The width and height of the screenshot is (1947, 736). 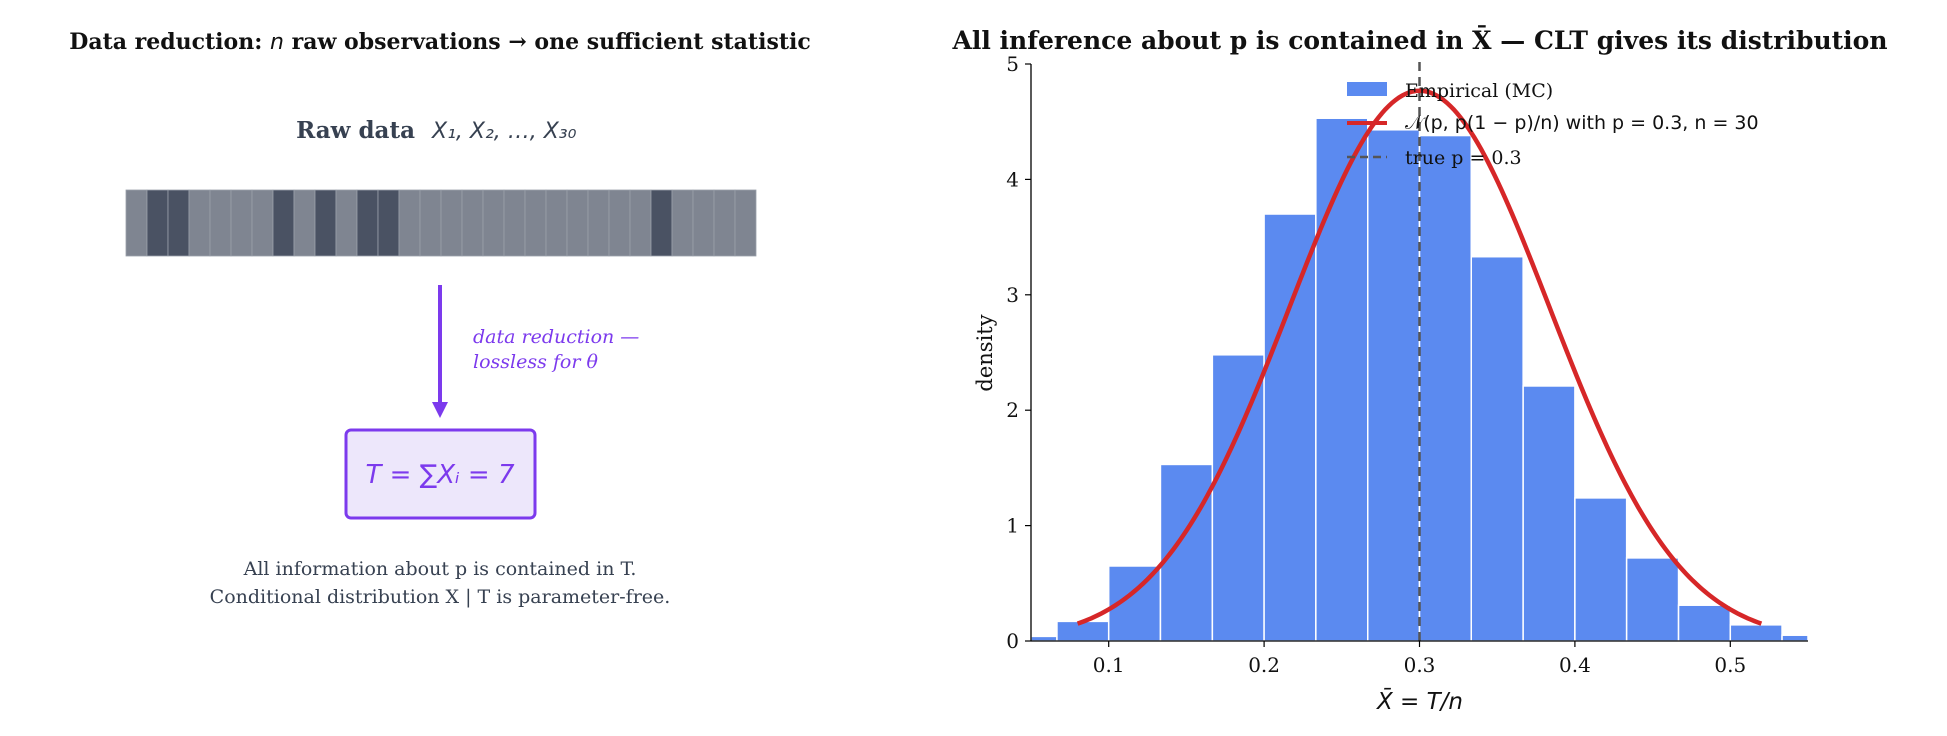 What do you see at coordinates (1012, 526) in the screenshot?
I see `y-tick-label: 1` at bounding box center [1012, 526].